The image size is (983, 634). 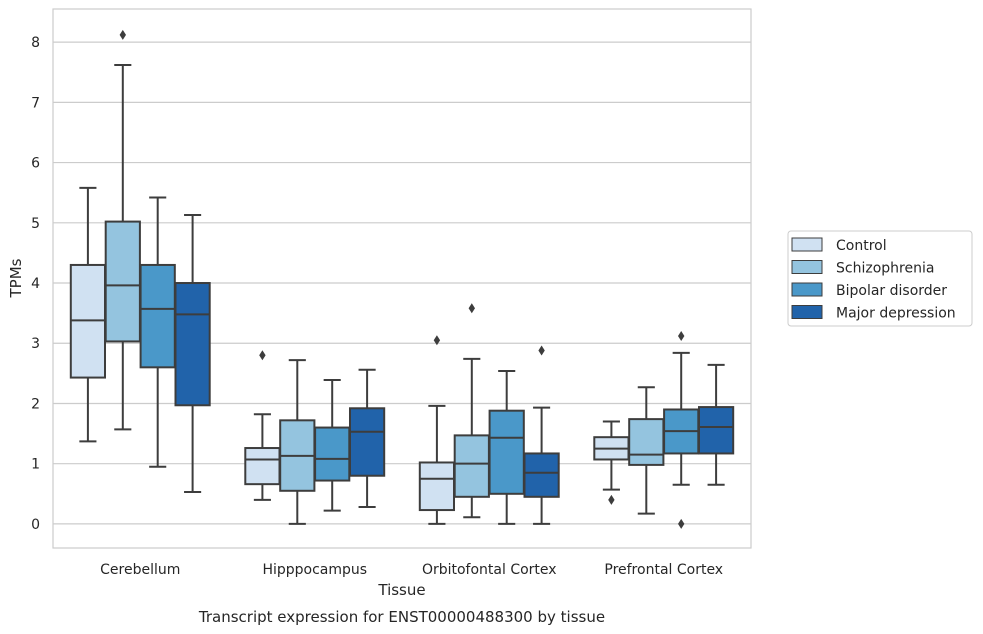 What do you see at coordinates (861, 246) in the screenshot?
I see `legend-label-1: Control` at bounding box center [861, 246].